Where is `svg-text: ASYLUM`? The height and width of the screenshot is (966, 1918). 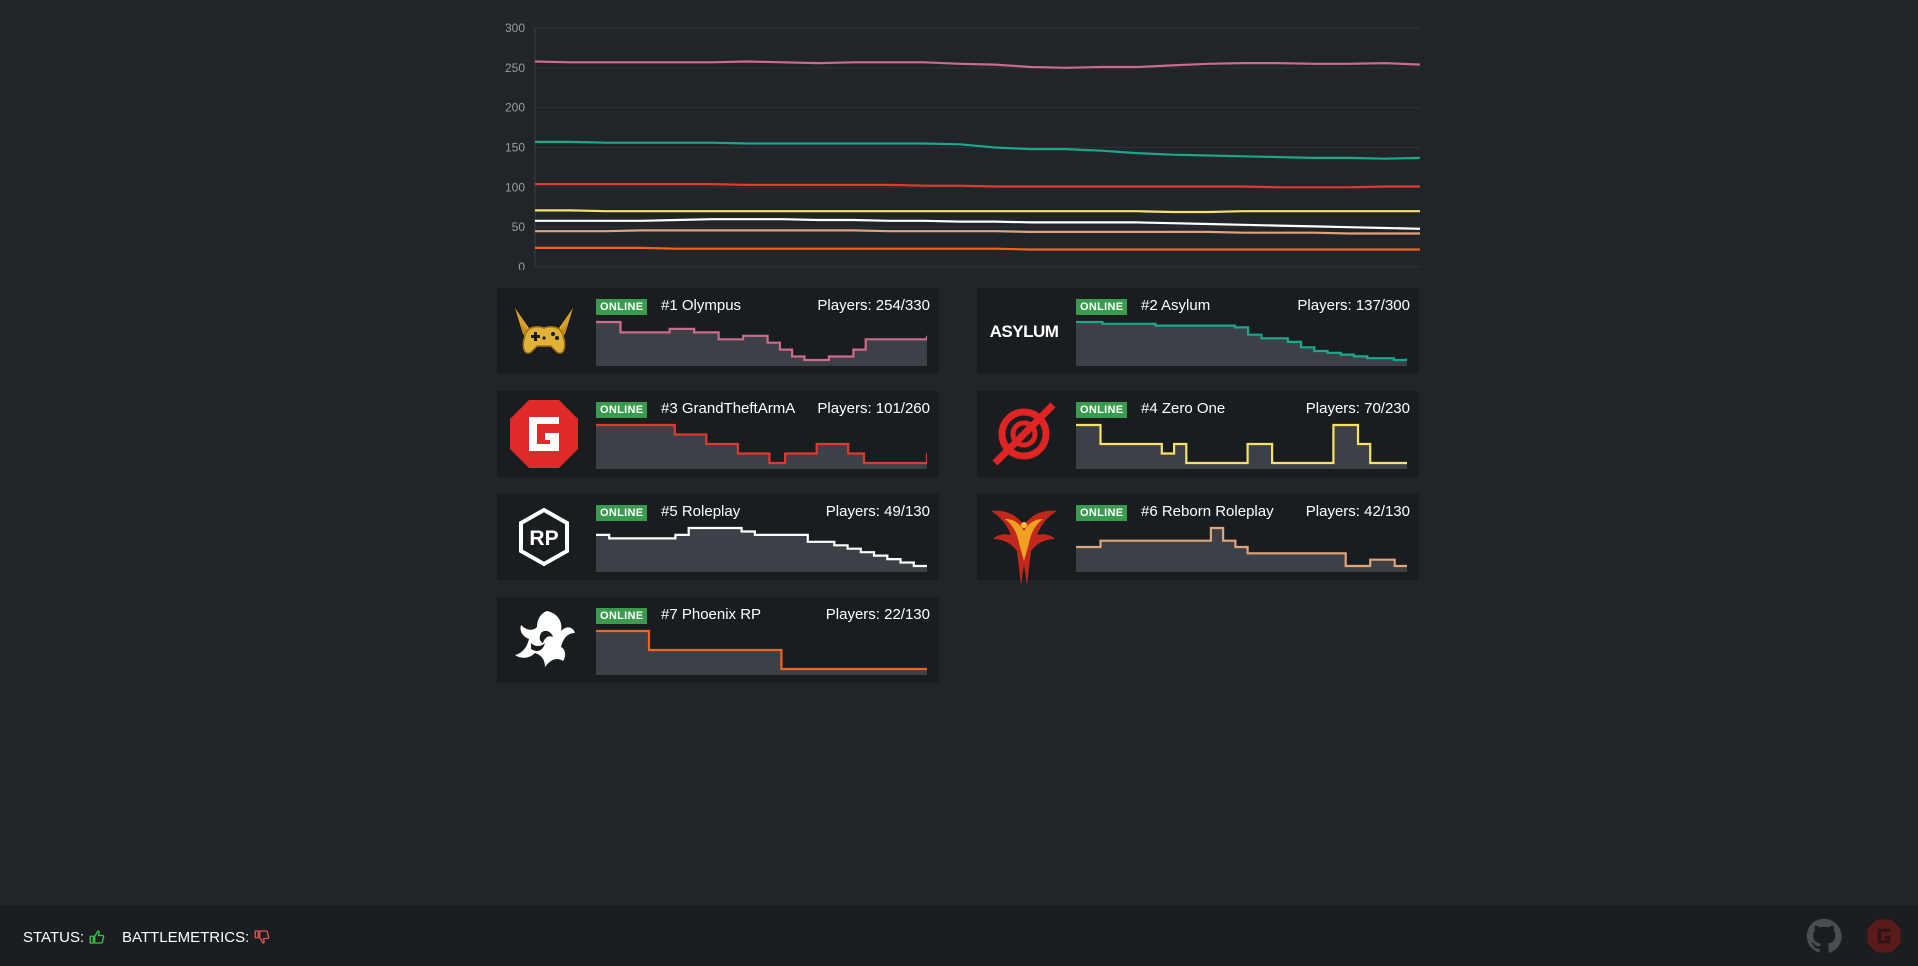
svg-text: ASYLUM is located at coordinates (1024, 331).